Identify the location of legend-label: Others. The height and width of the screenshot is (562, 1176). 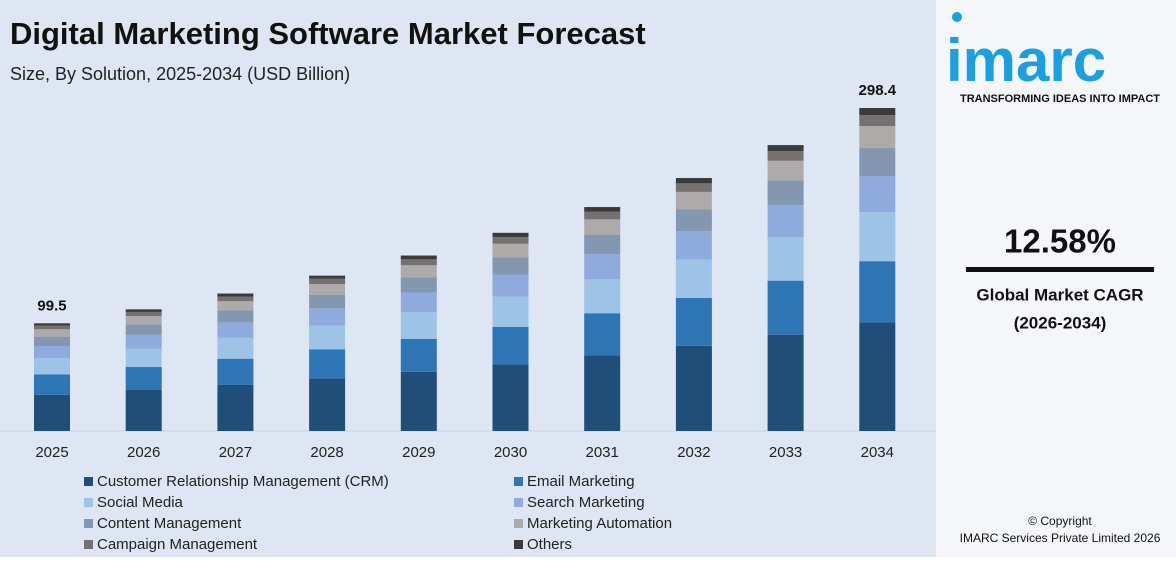
(549, 544).